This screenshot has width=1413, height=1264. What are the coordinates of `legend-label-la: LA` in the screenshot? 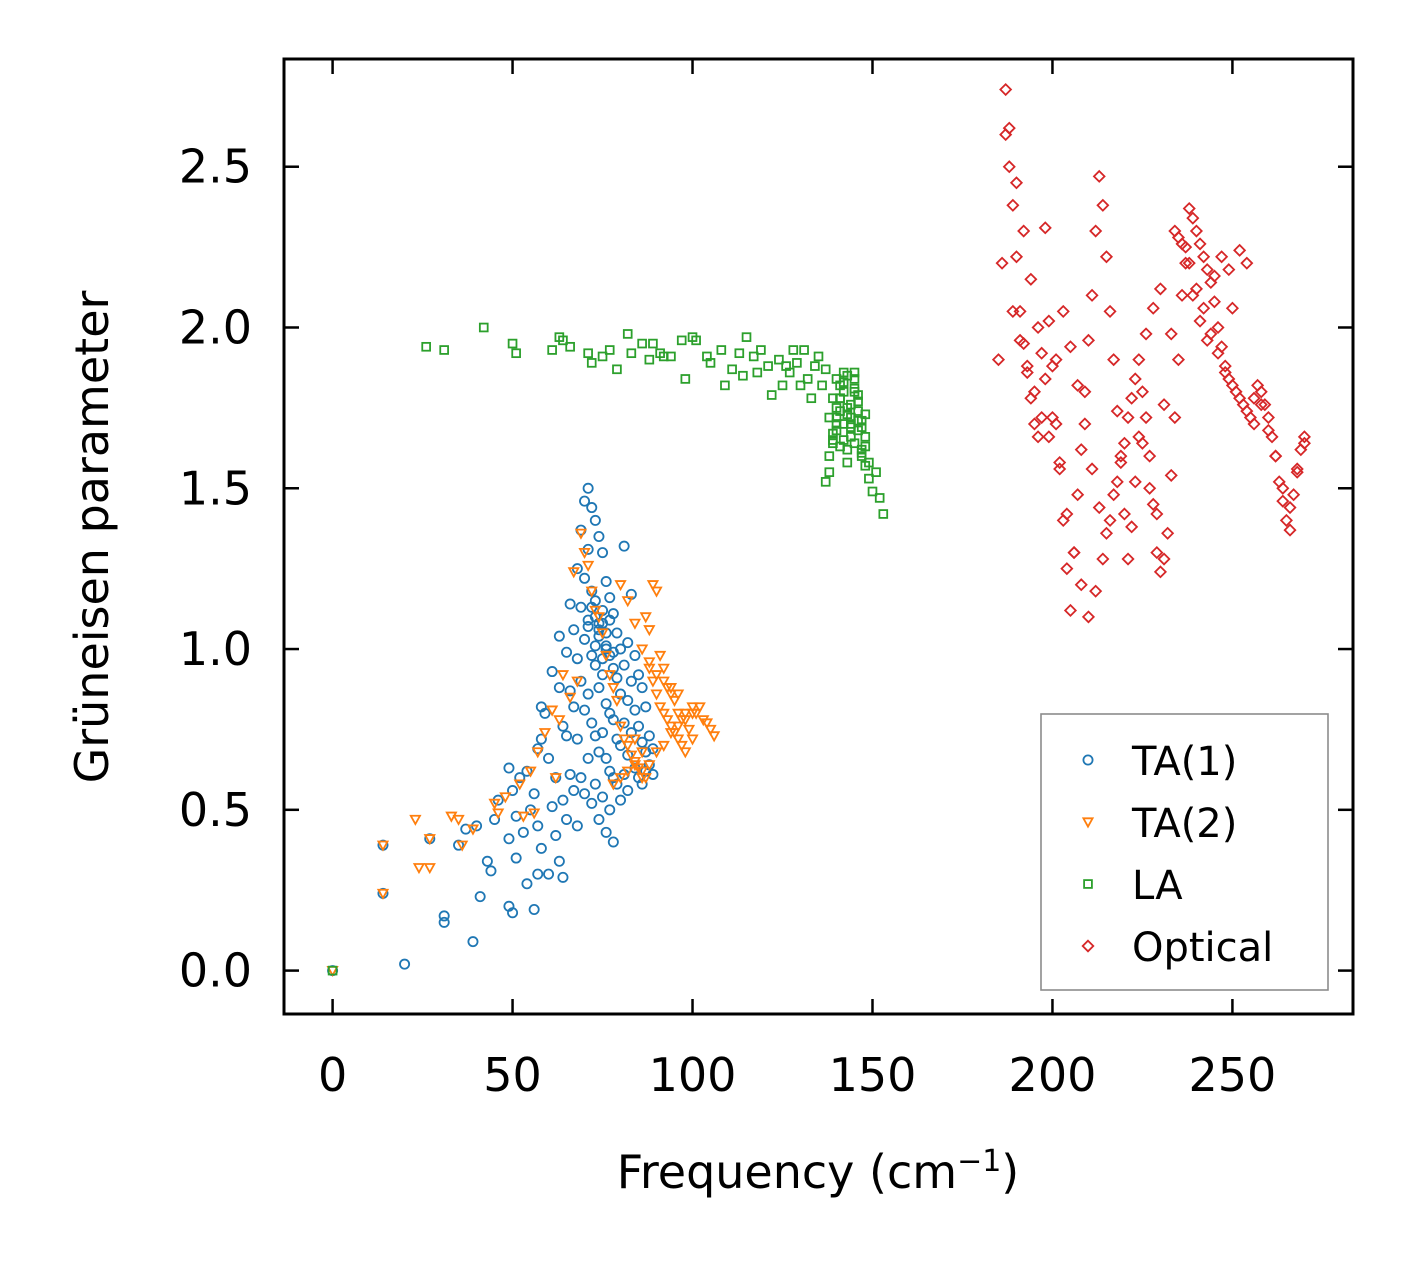 It's located at (1157, 886).